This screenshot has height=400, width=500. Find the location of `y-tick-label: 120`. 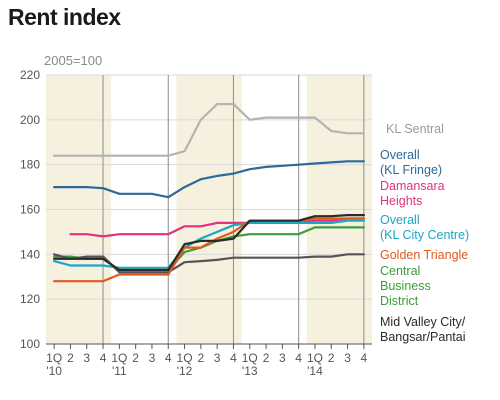

y-tick-label: 120 is located at coordinates (30, 299).